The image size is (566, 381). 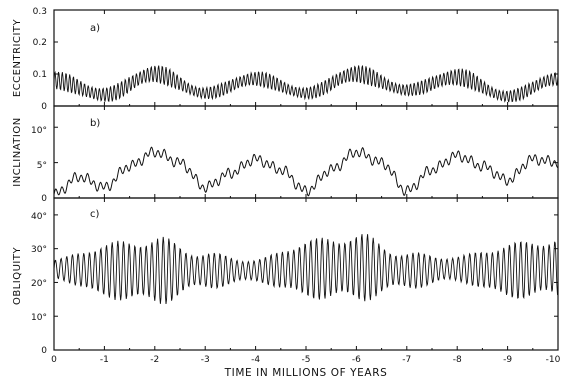 What do you see at coordinates (255, 360) in the screenshot?
I see `x-tick-label: -4` at bounding box center [255, 360].